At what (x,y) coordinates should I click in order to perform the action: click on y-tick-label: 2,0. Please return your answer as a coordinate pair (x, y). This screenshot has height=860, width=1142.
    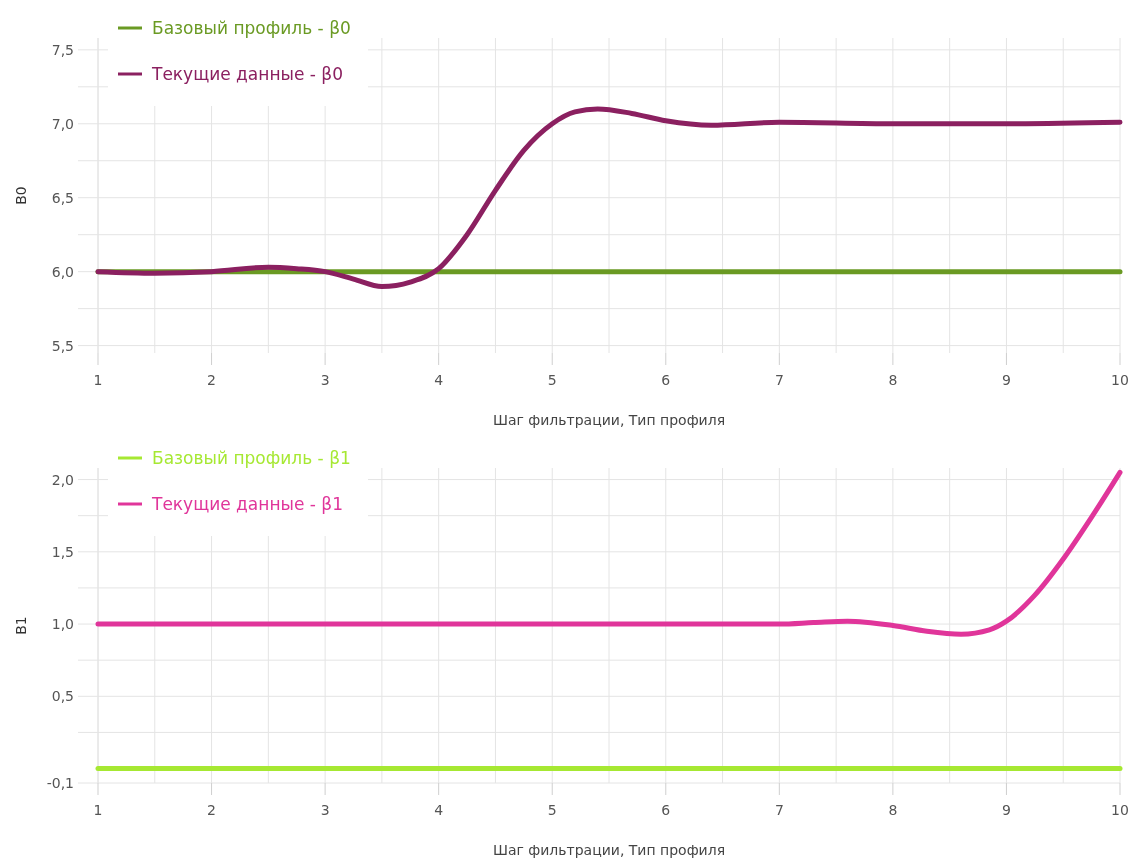
    Looking at the image, I should click on (62, 479).